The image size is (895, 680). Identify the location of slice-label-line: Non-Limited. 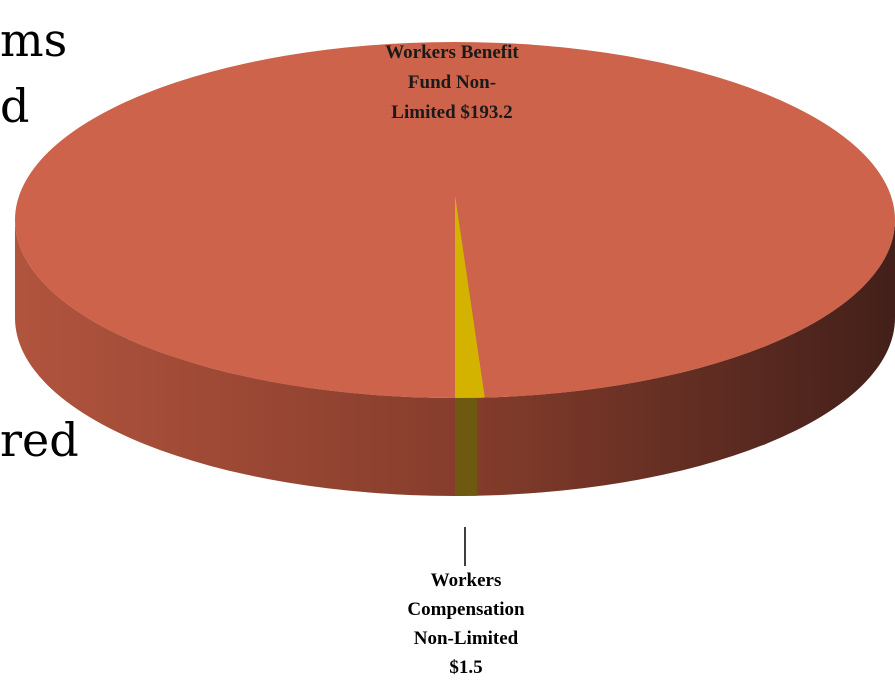
(466, 638).